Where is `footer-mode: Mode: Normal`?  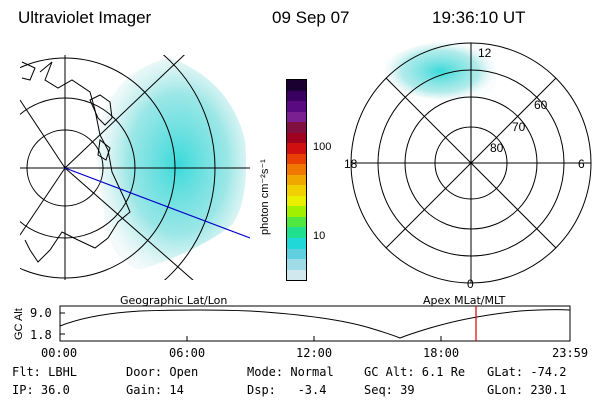
footer-mode: Mode: Normal is located at coordinates (290, 372).